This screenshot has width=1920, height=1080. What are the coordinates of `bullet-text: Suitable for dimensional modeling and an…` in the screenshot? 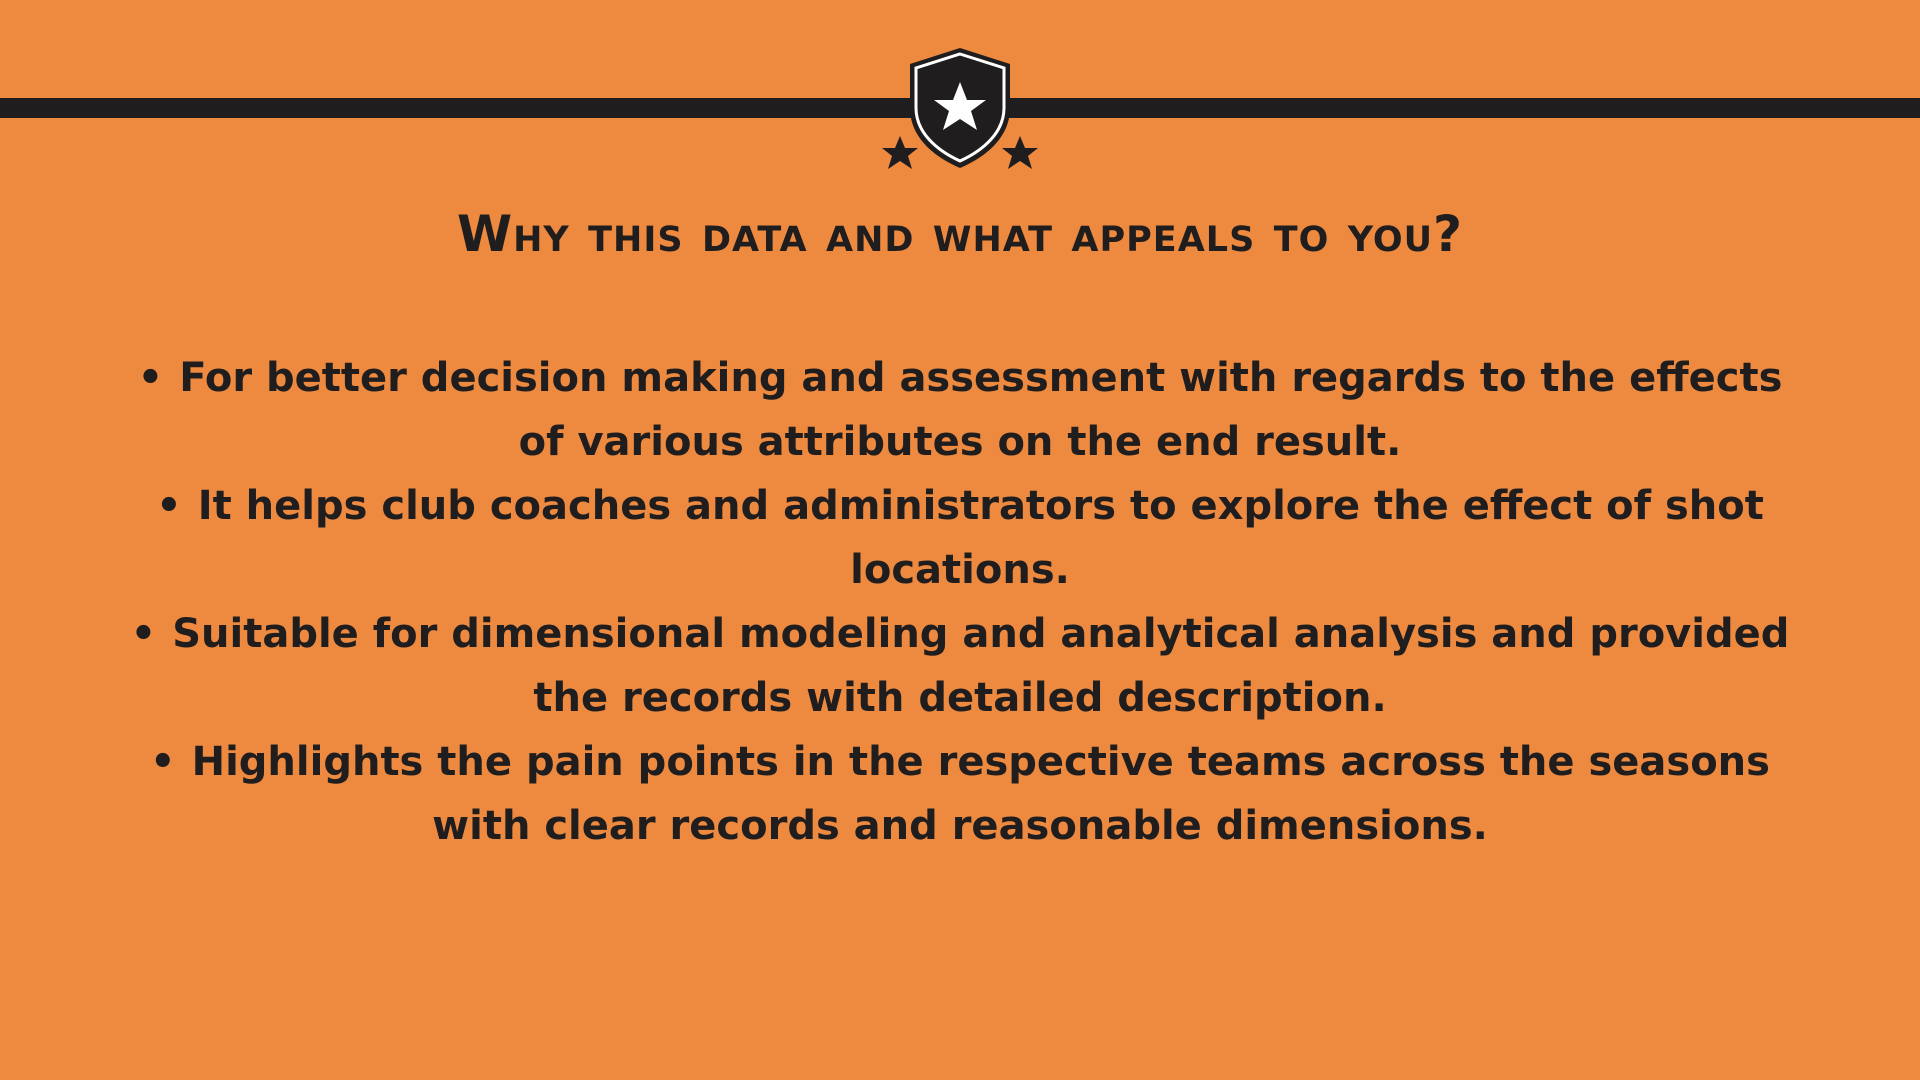 It's located at (981, 666).